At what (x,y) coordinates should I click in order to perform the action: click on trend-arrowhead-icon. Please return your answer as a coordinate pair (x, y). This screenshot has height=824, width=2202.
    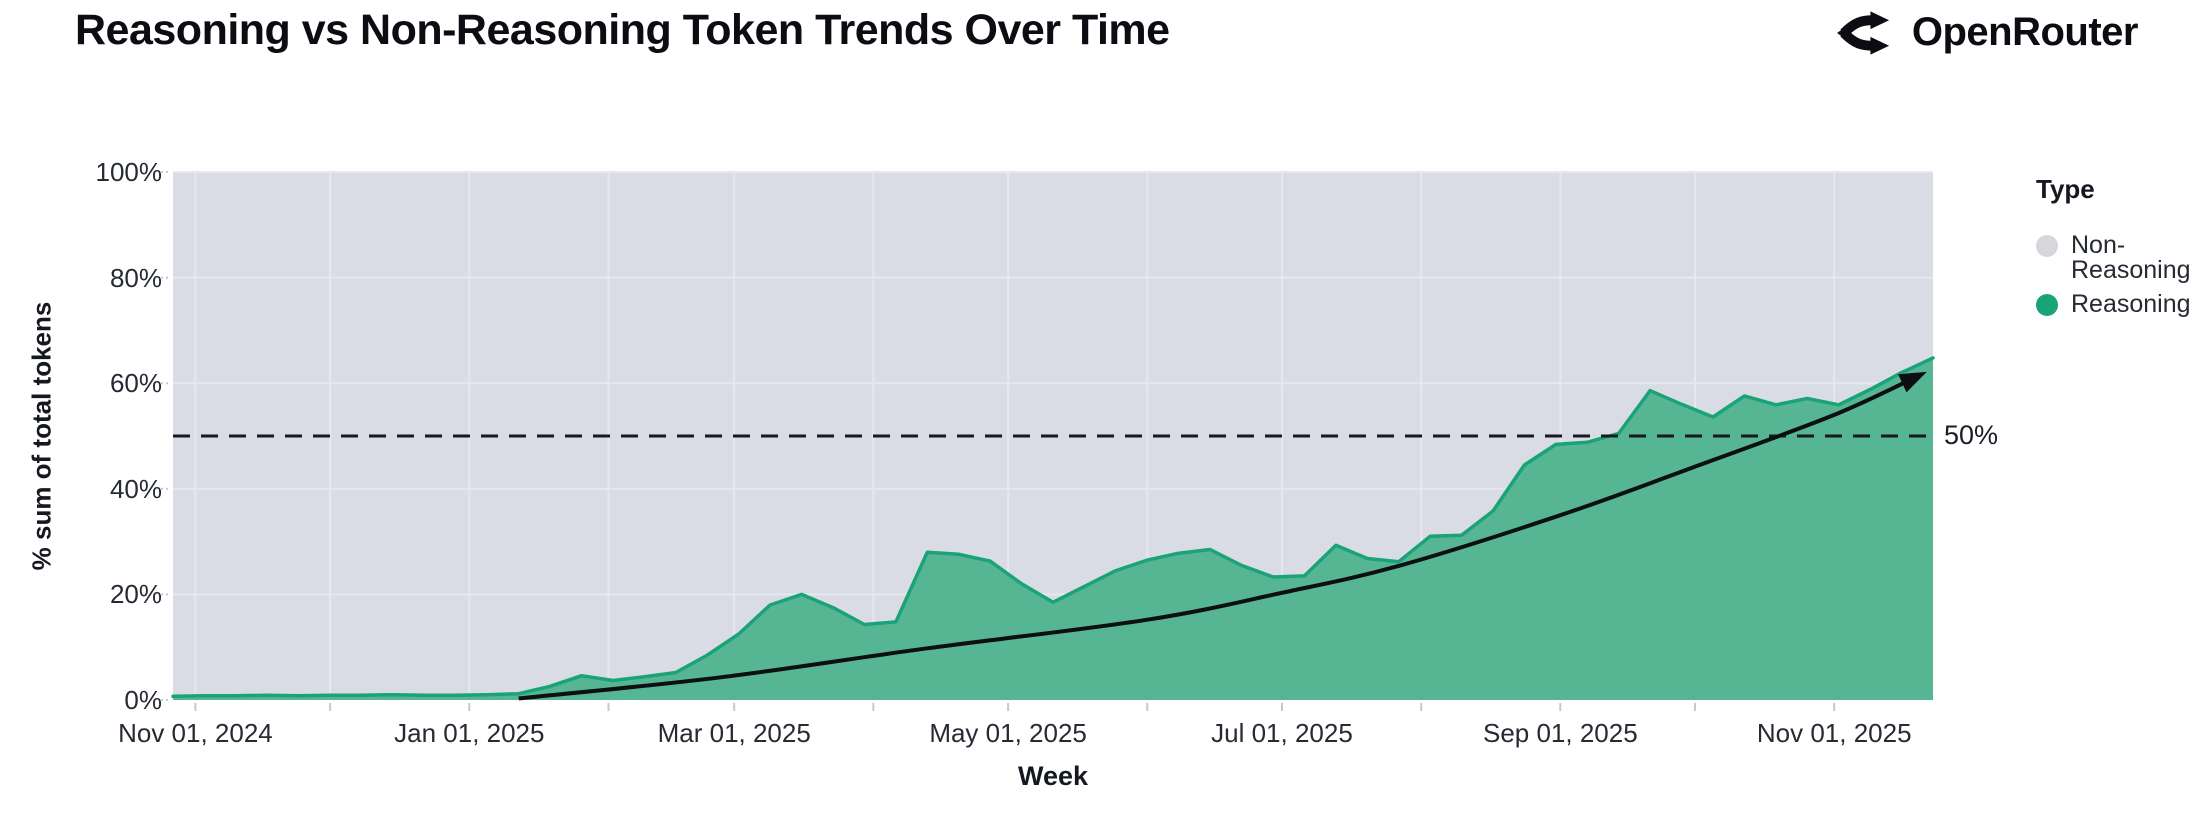
    Looking at the image, I should click on (1912, 382).